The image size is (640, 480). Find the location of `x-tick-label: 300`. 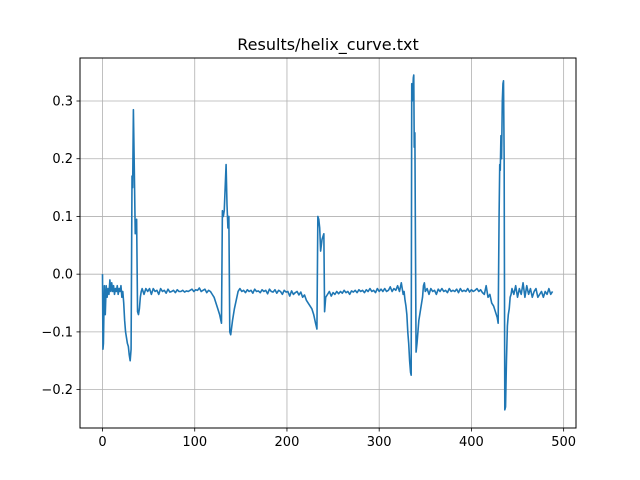

x-tick-label: 300 is located at coordinates (379, 442).